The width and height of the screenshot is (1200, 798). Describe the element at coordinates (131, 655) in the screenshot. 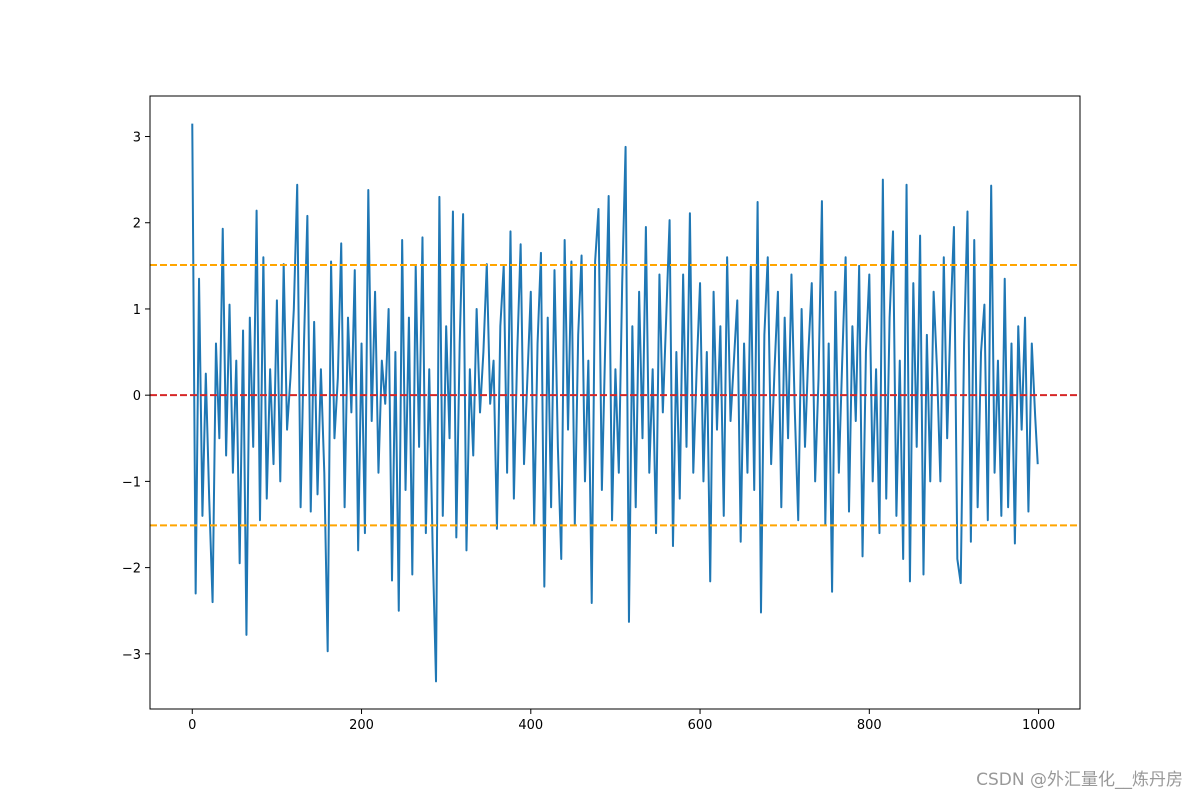

I see `y-tick-label: −3` at that location.